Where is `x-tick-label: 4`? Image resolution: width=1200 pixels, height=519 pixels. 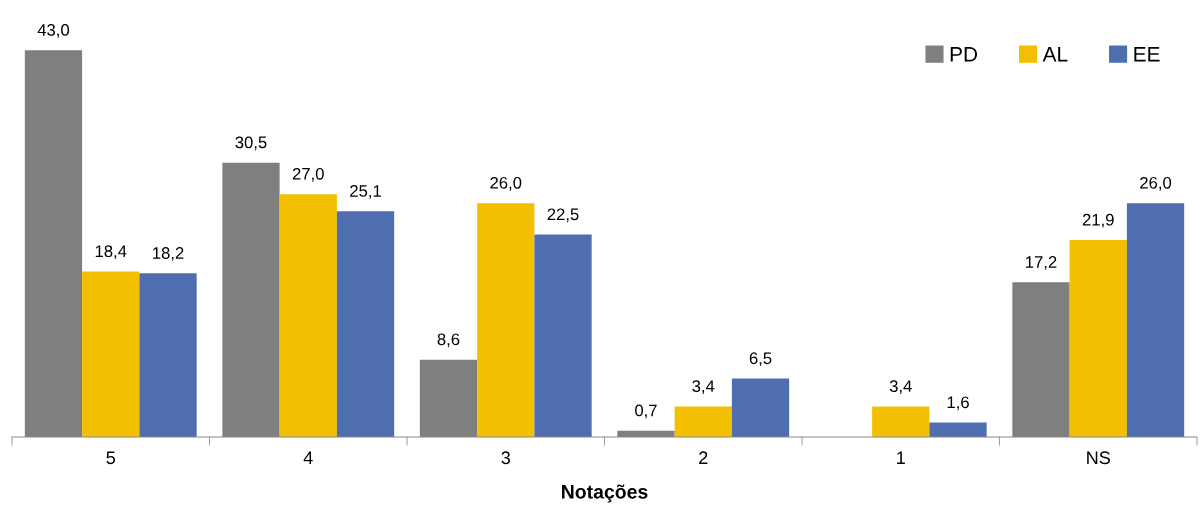
x-tick-label: 4 is located at coordinates (308, 457).